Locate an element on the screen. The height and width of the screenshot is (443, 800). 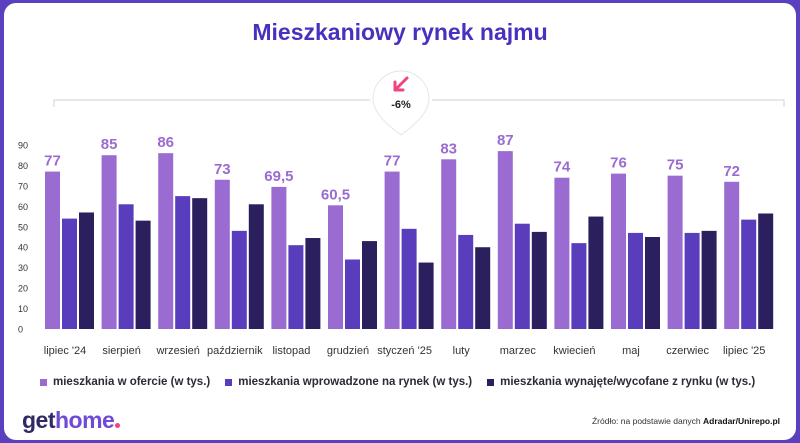
x-tick-label: grudzień is located at coordinates (348, 351).